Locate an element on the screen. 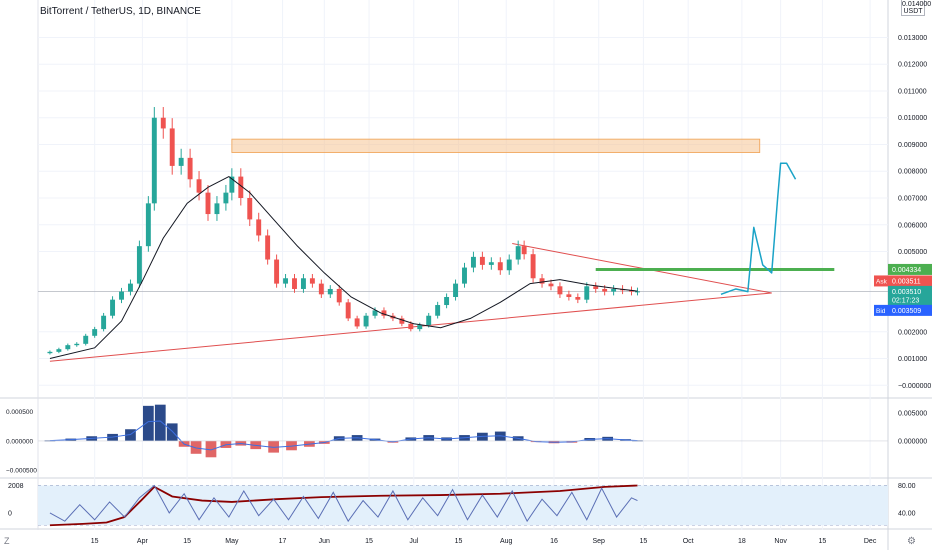 This screenshot has width=932, height=550. oscillator-line-primary is located at coordinates (343, 505).